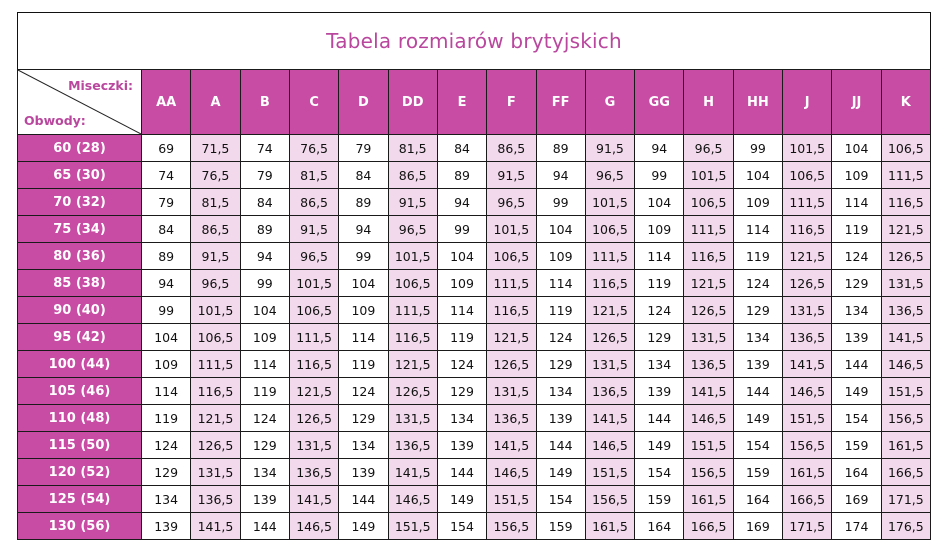 The width and height of the screenshot is (947, 554). What do you see at coordinates (560, 526) in the screenshot?
I see `bust-size-cell: 159` at bounding box center [560, 526].